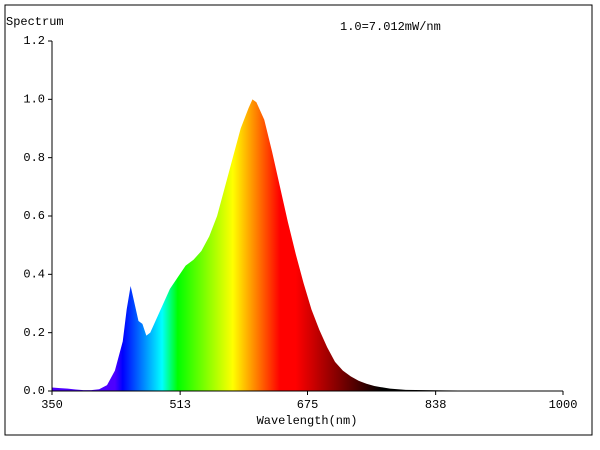  I want to click on x-tick-label: 838, so click(436, 405).